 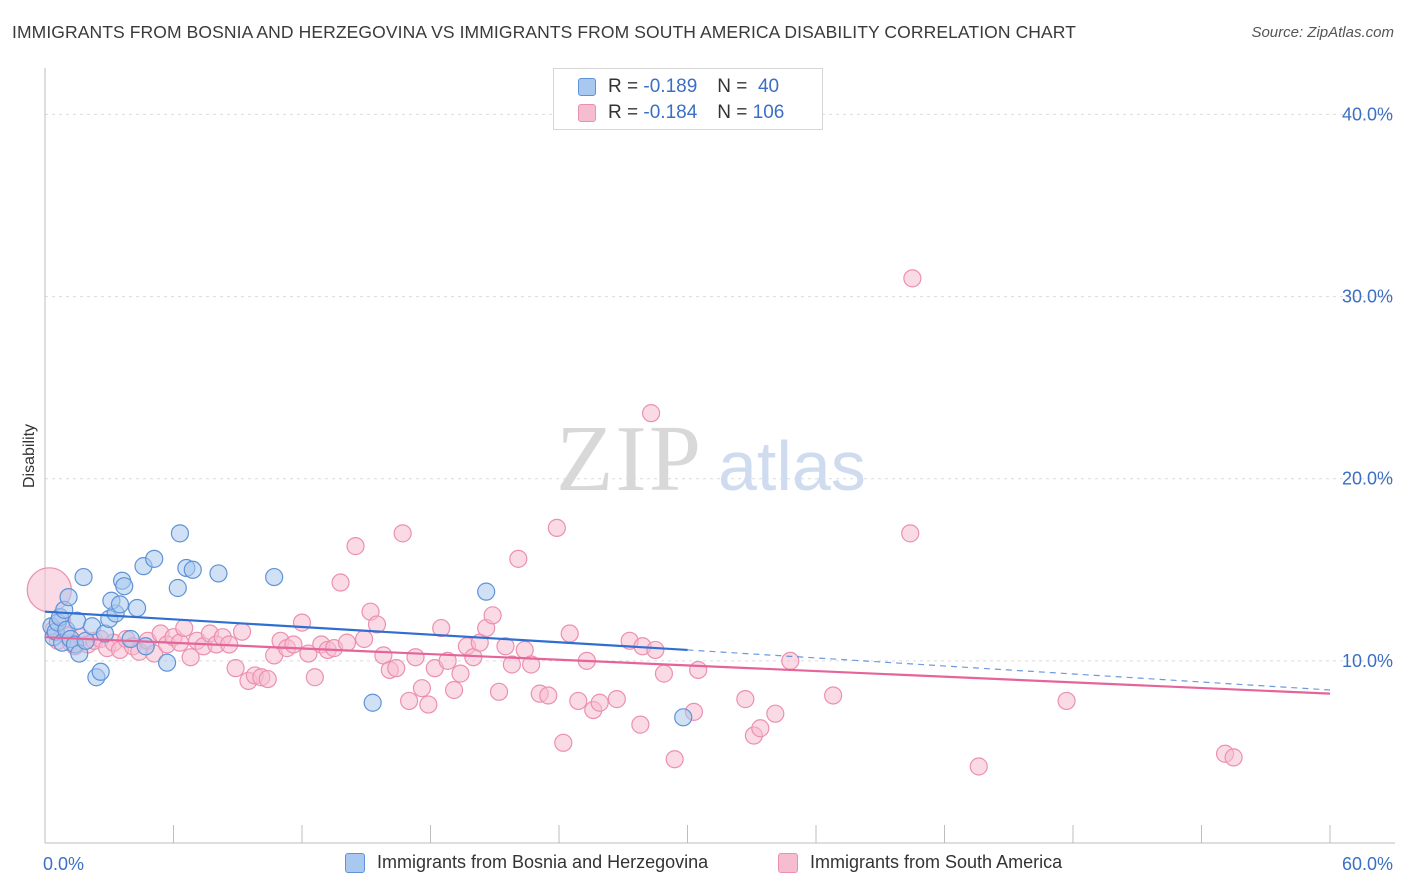 I want to click on bosnia-trend-line, so click(x=366, y=631).